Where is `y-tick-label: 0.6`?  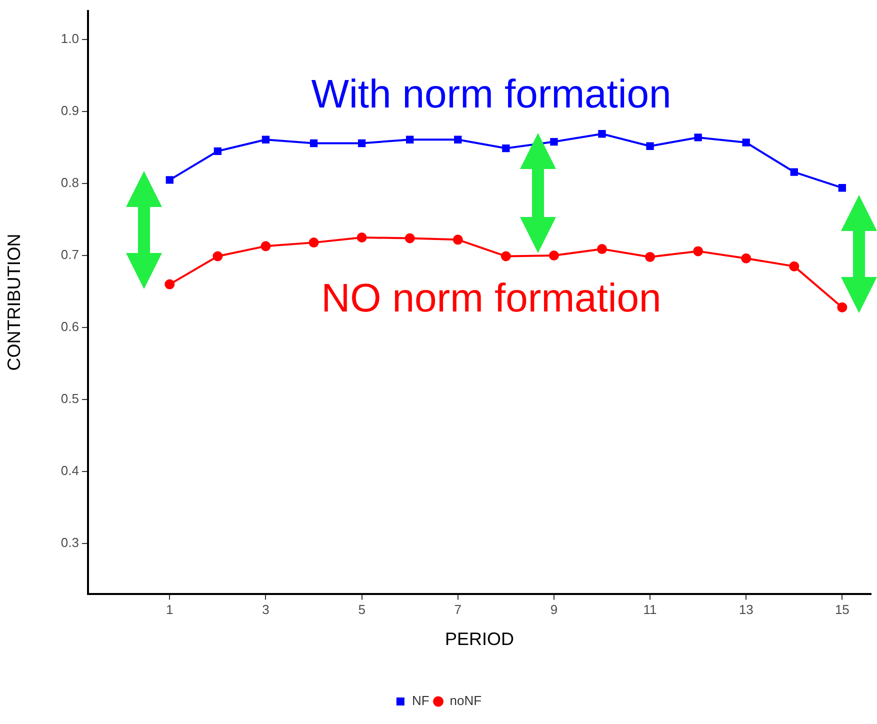 y-tick-label: 0.6 is located at coordinates (69, 326).